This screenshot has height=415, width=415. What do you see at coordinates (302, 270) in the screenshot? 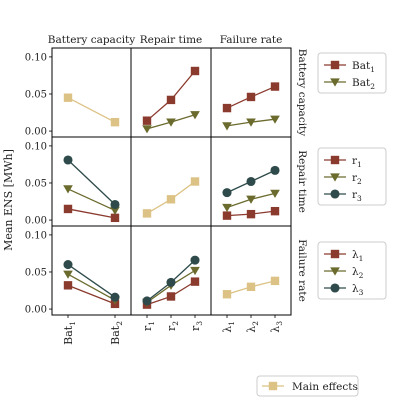
I see `row-title-2: Failure rate` at bounding box center [302, 270].